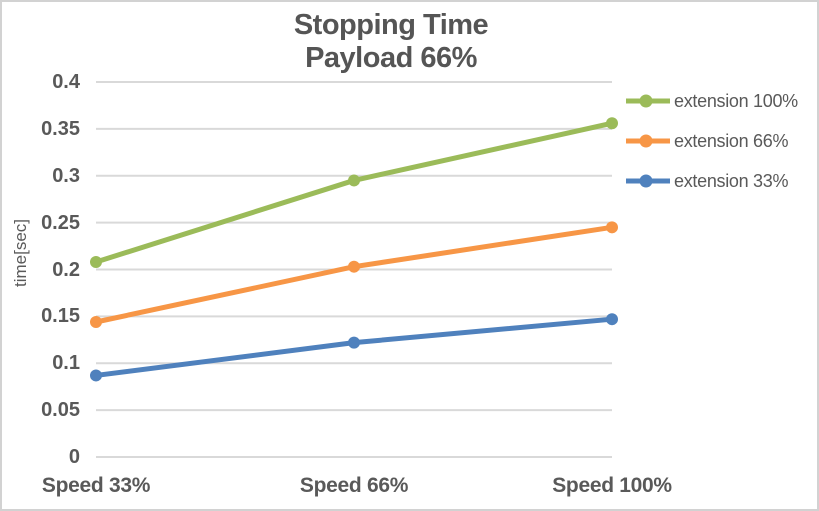 The image size is (819, 511). What do you see at coordinates (66, 363) in the screenshot?
I see `y-tick-label: 0.1` at bounding box center [66, 363].